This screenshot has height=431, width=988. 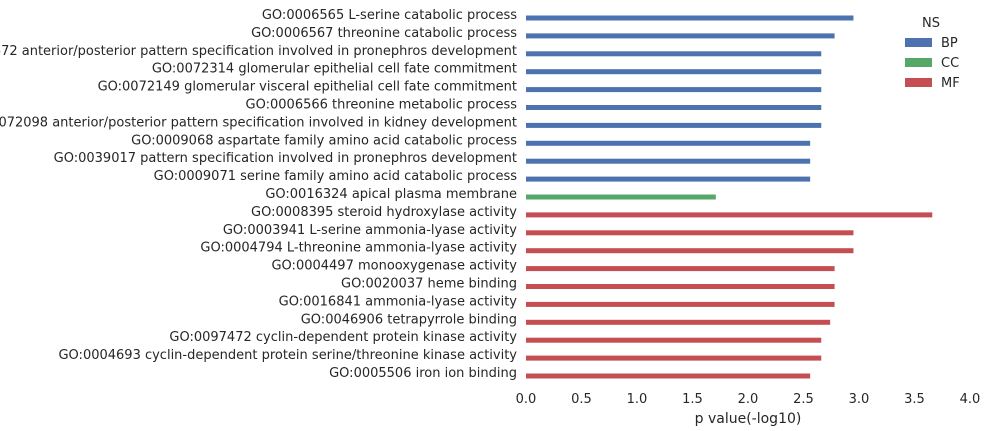 What do you see at coordinates (950, 83) in the screenshot?
I see `legend-label-mf: MF` at bounding box center [950, 83].